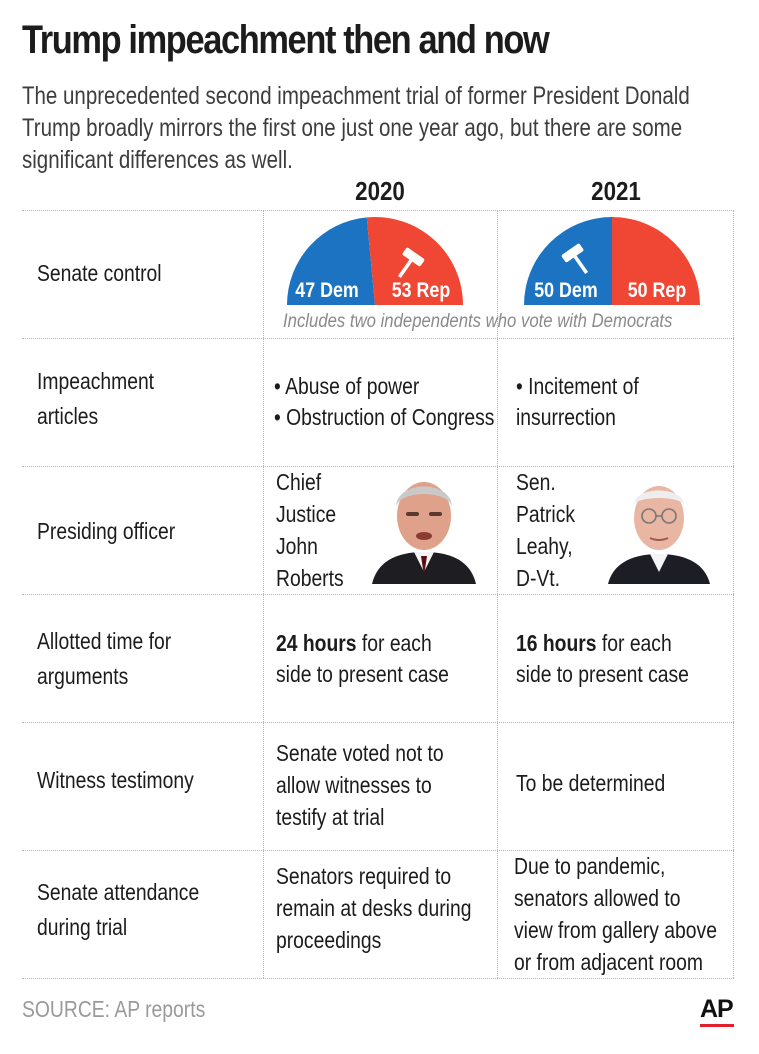 The height and width of the screenshot is (1054, 759). What do you see at coordinates (115, 780) in the screenshot?
I see `row-label-witness: Witness testimony` at bounding box center [115, 780].